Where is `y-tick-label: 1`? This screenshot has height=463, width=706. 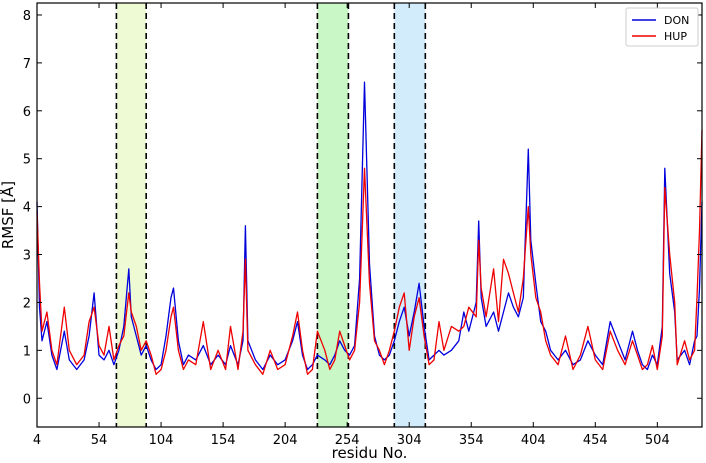
y-tick-label: 1 is located at coordinates (27, 351).